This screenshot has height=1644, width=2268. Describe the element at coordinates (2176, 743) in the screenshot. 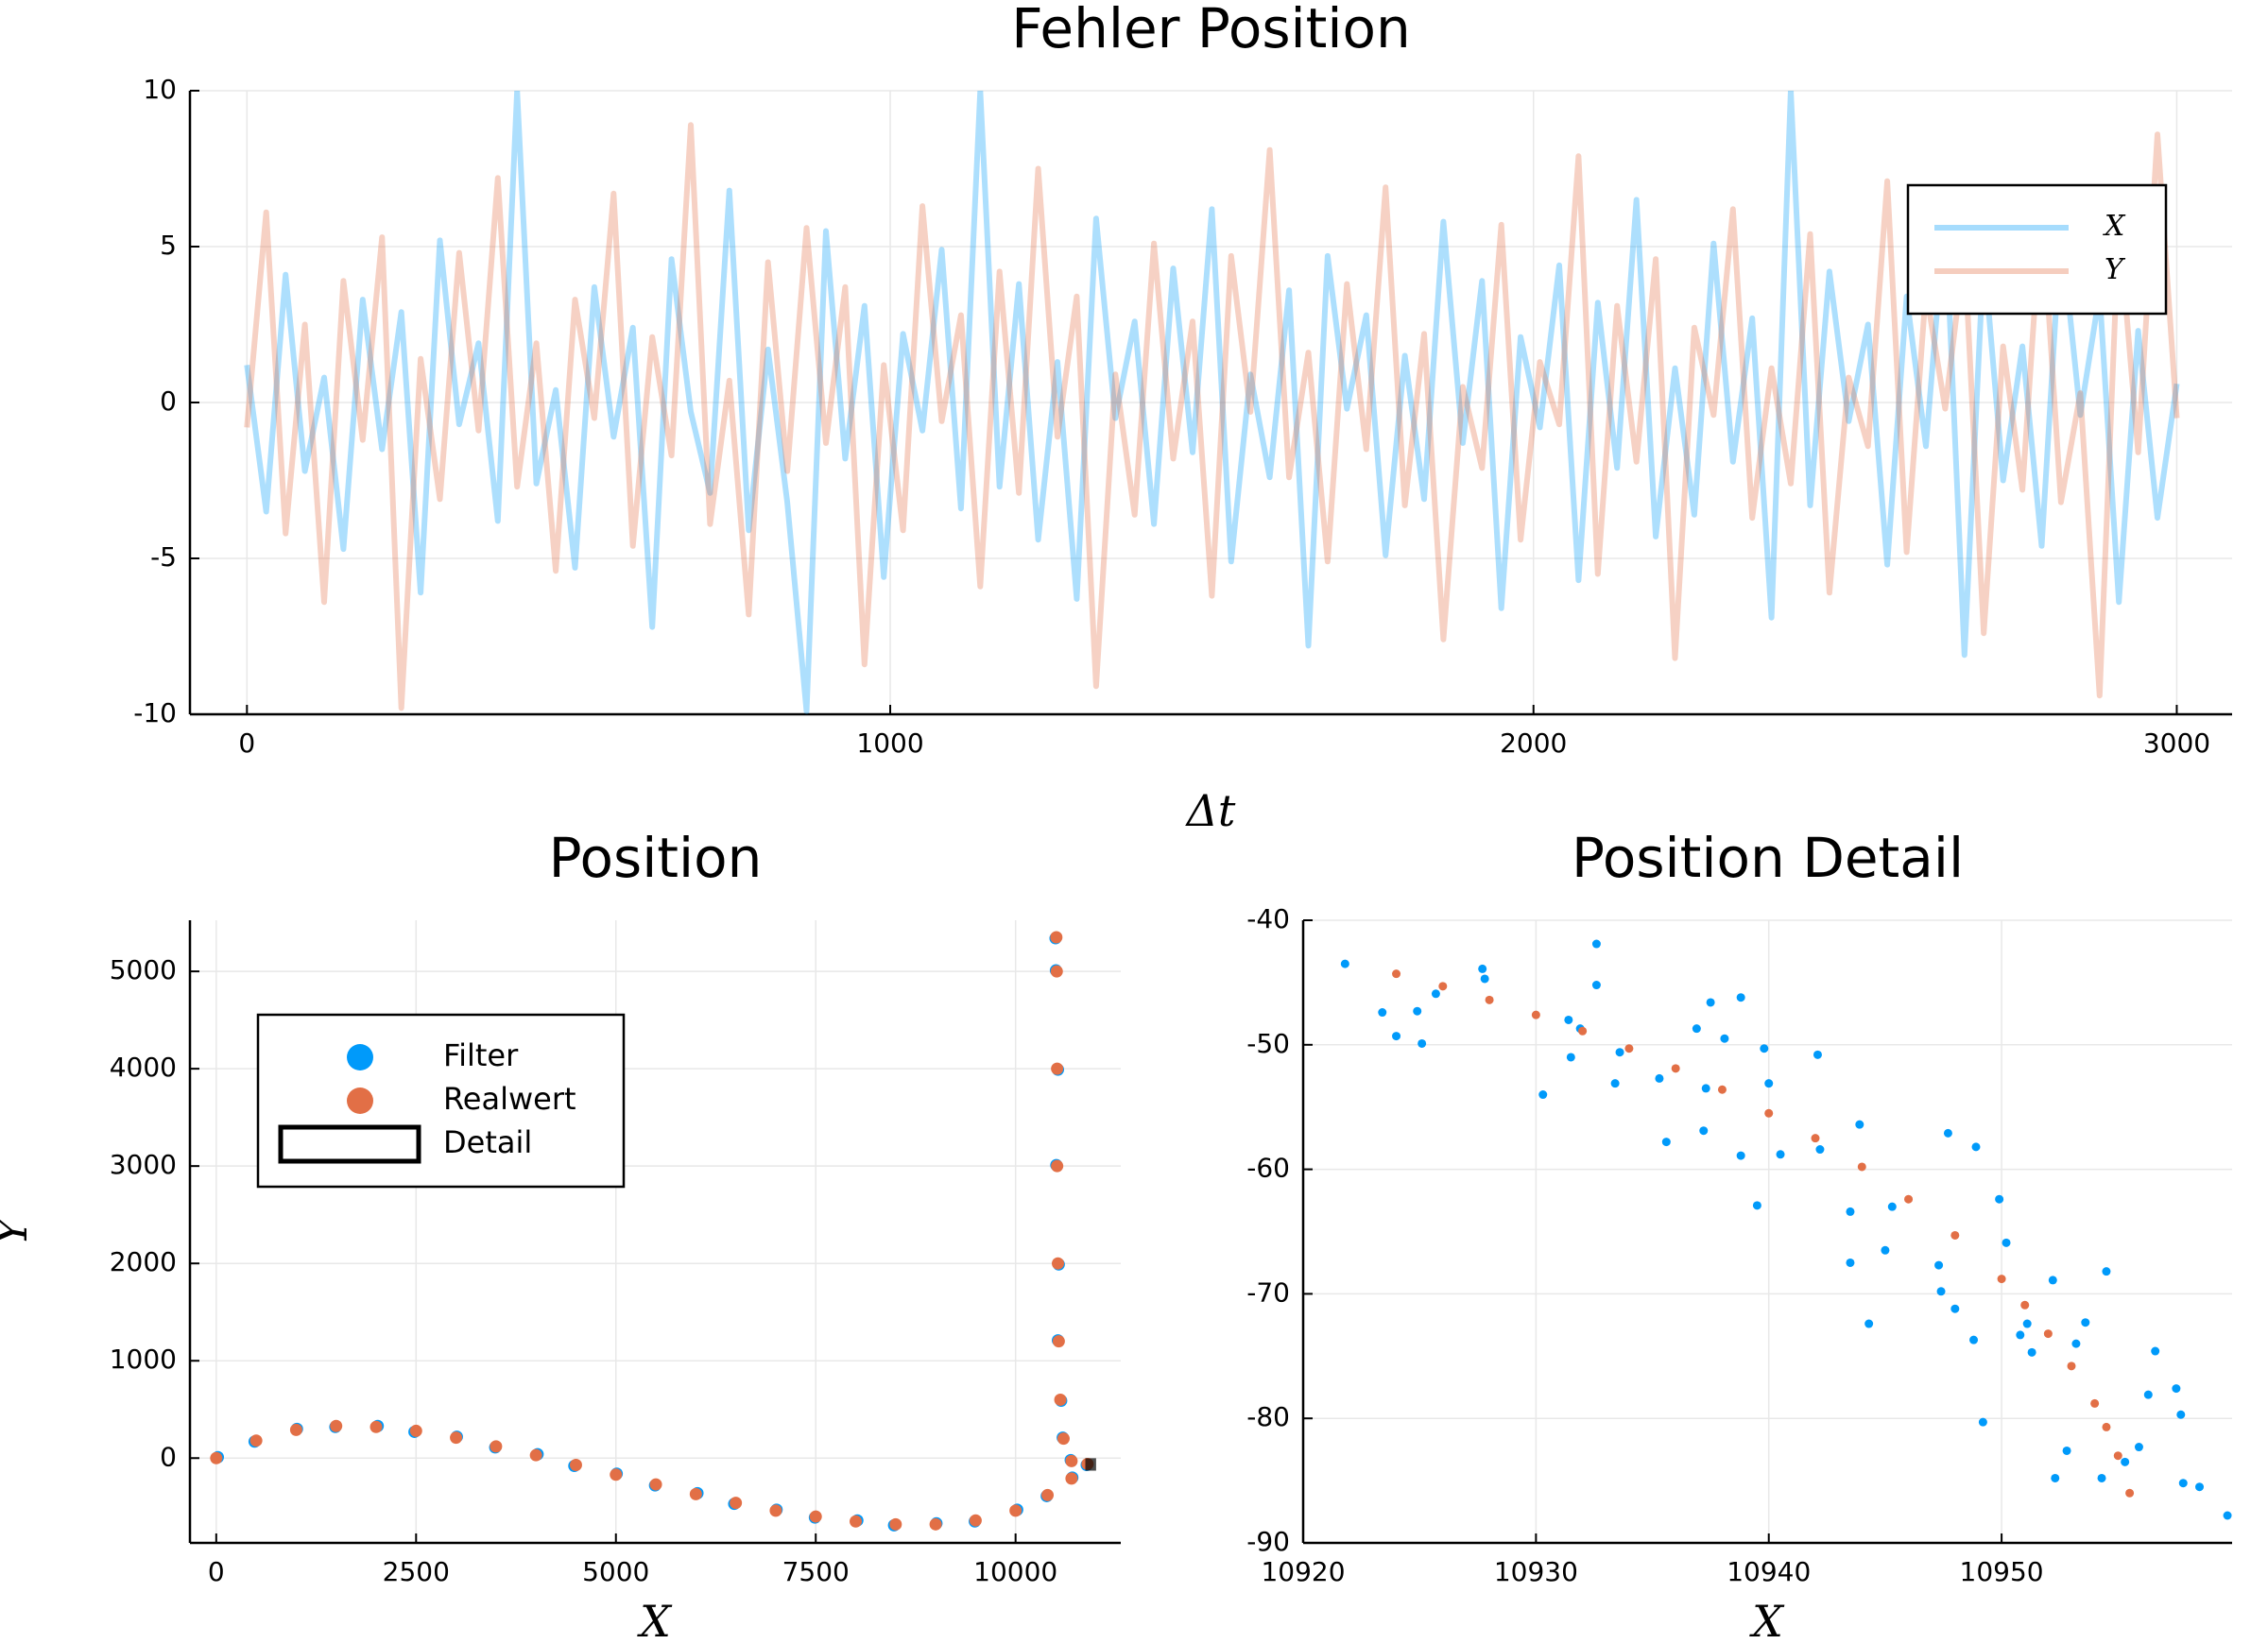

I see `x-tick-label: 3000` at that location.